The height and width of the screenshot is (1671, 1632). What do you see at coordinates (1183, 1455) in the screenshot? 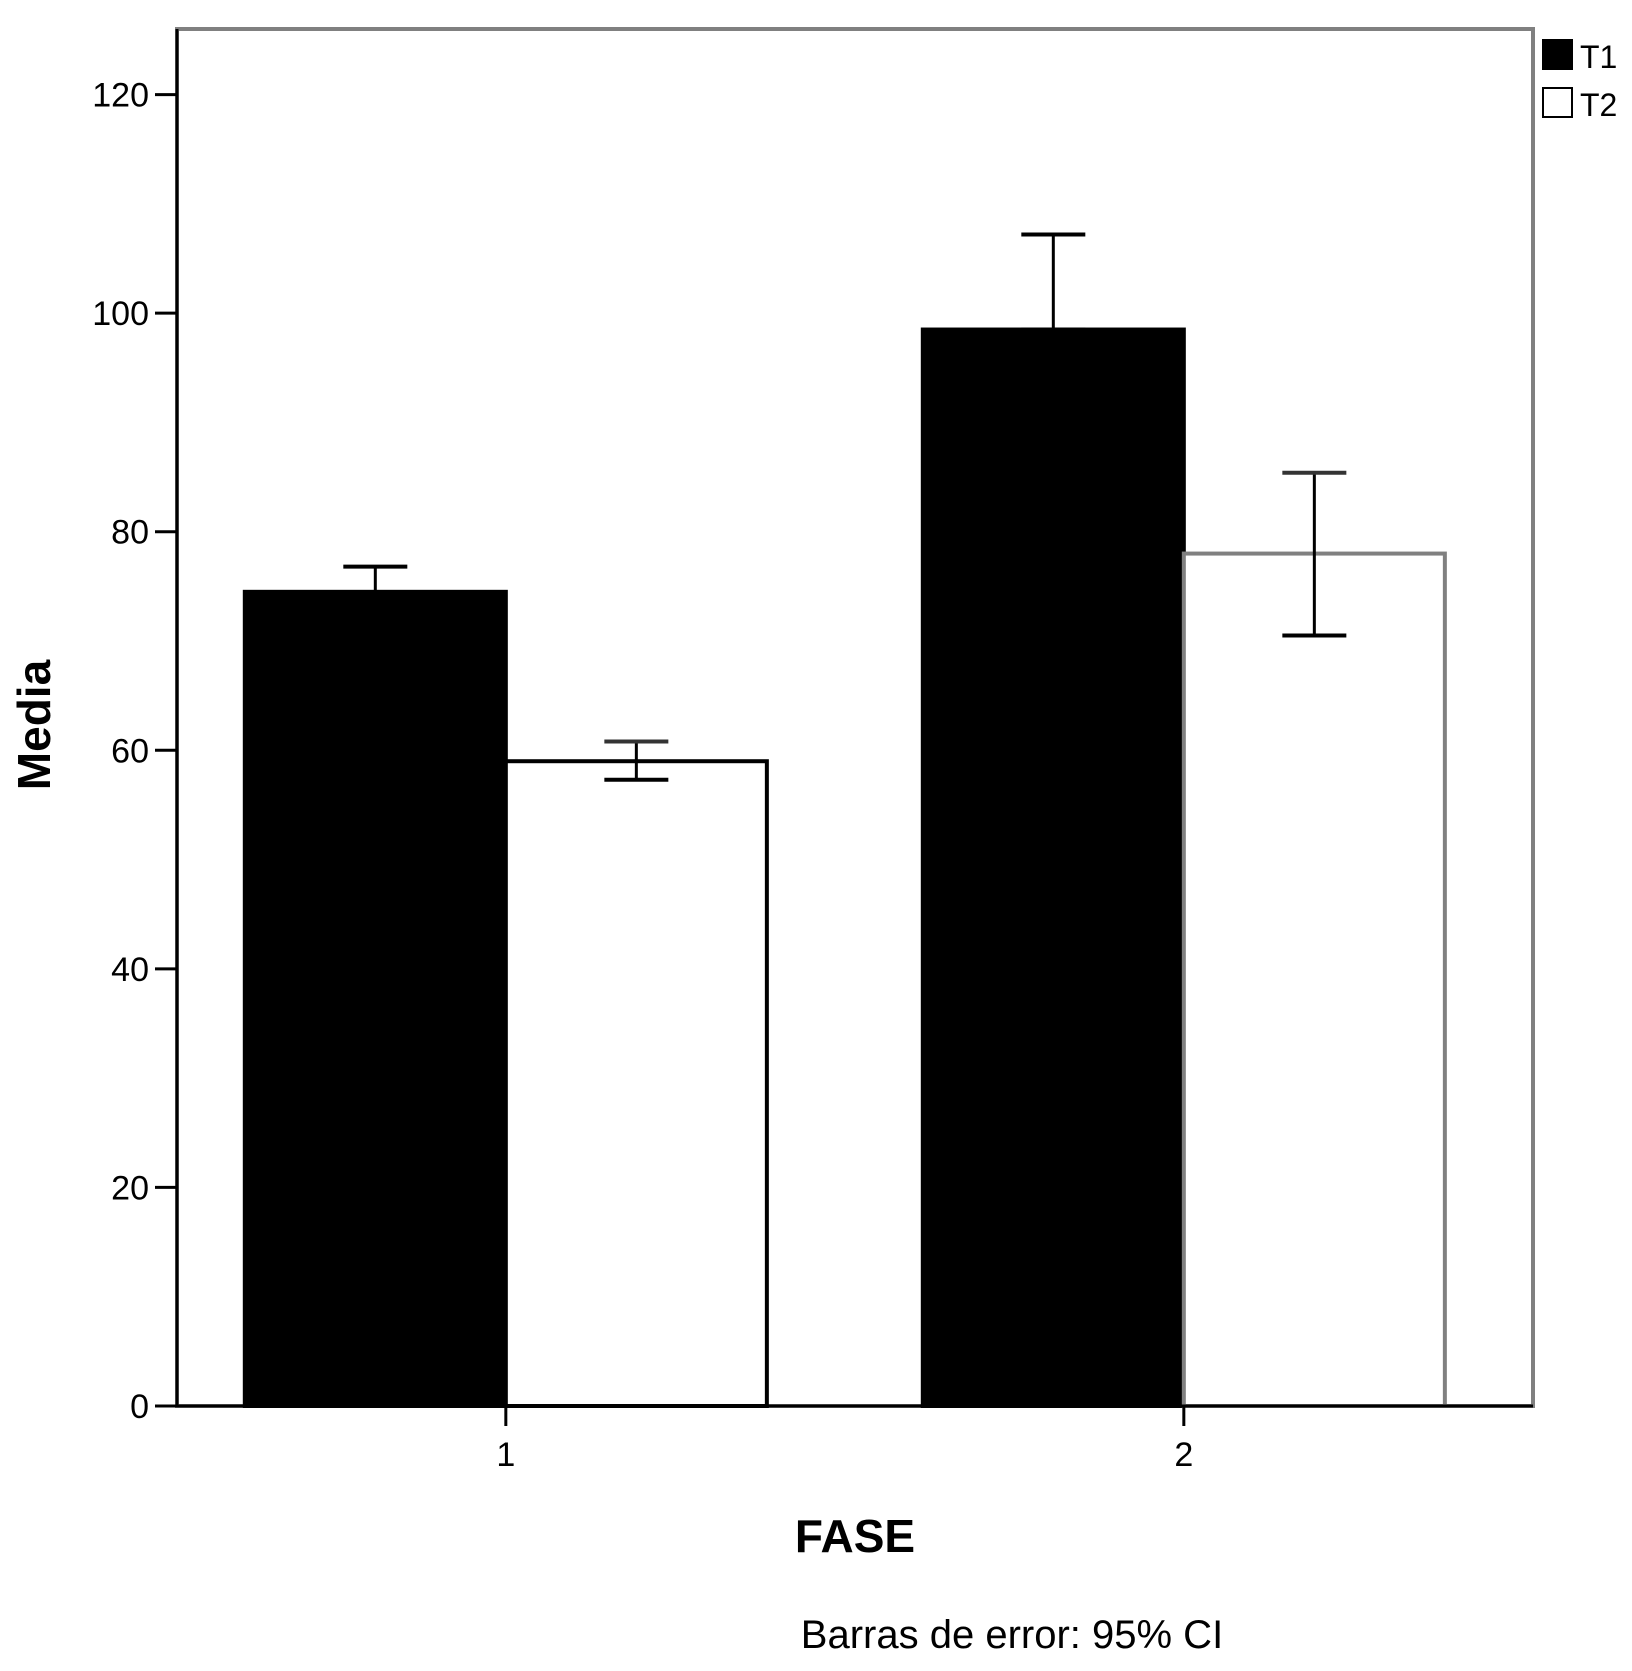
I see `x-tick-label: 2` at bounding box center [1183, 1455].